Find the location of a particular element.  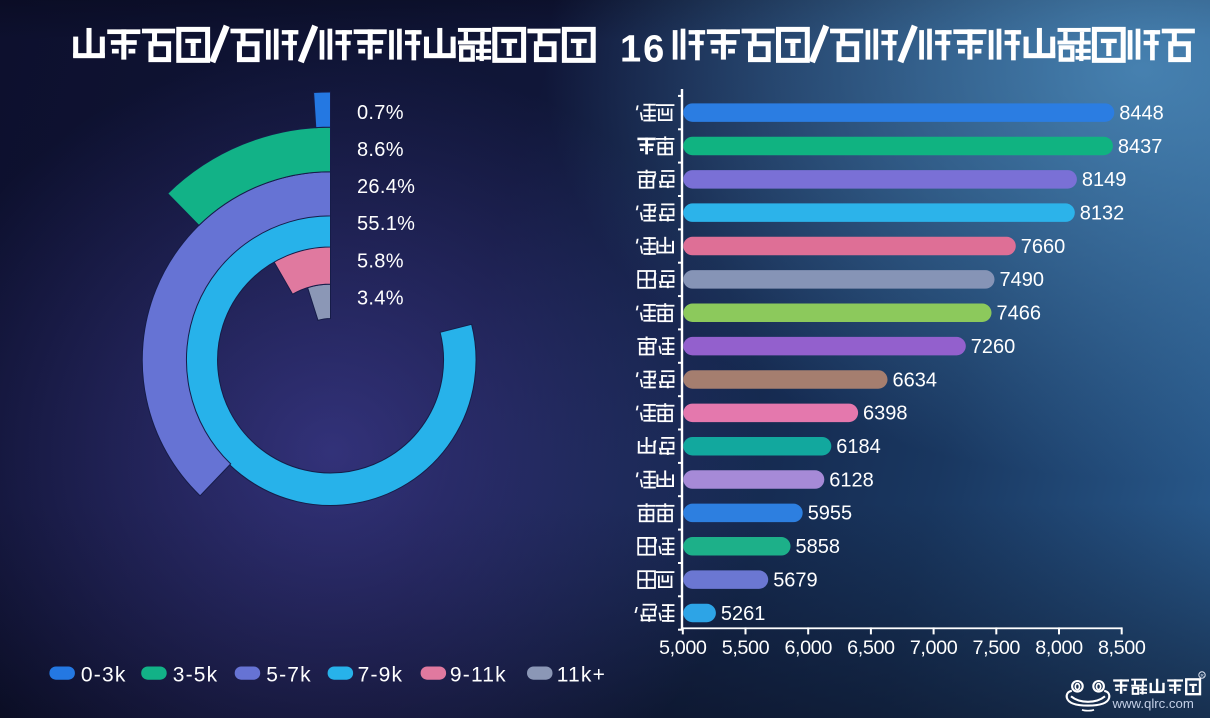

svg-text: 5-7k is located at coordinates (289, 675).